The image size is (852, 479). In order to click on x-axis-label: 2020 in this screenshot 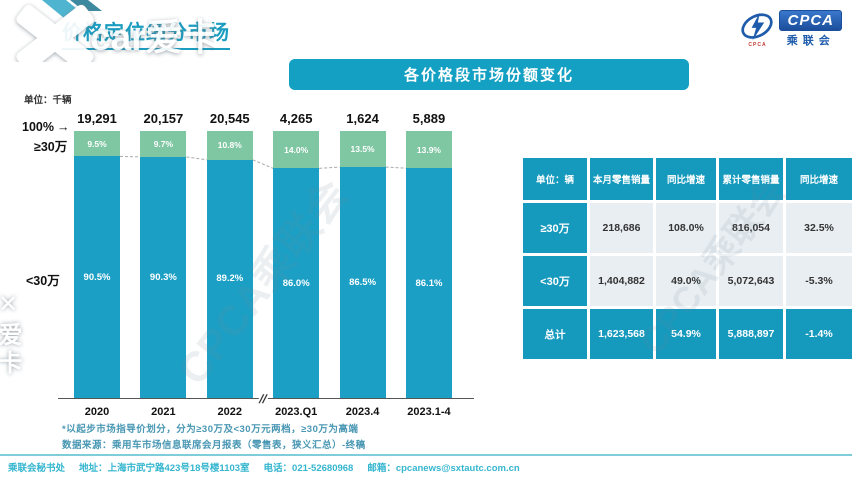, I will do `click(97, 412)`.